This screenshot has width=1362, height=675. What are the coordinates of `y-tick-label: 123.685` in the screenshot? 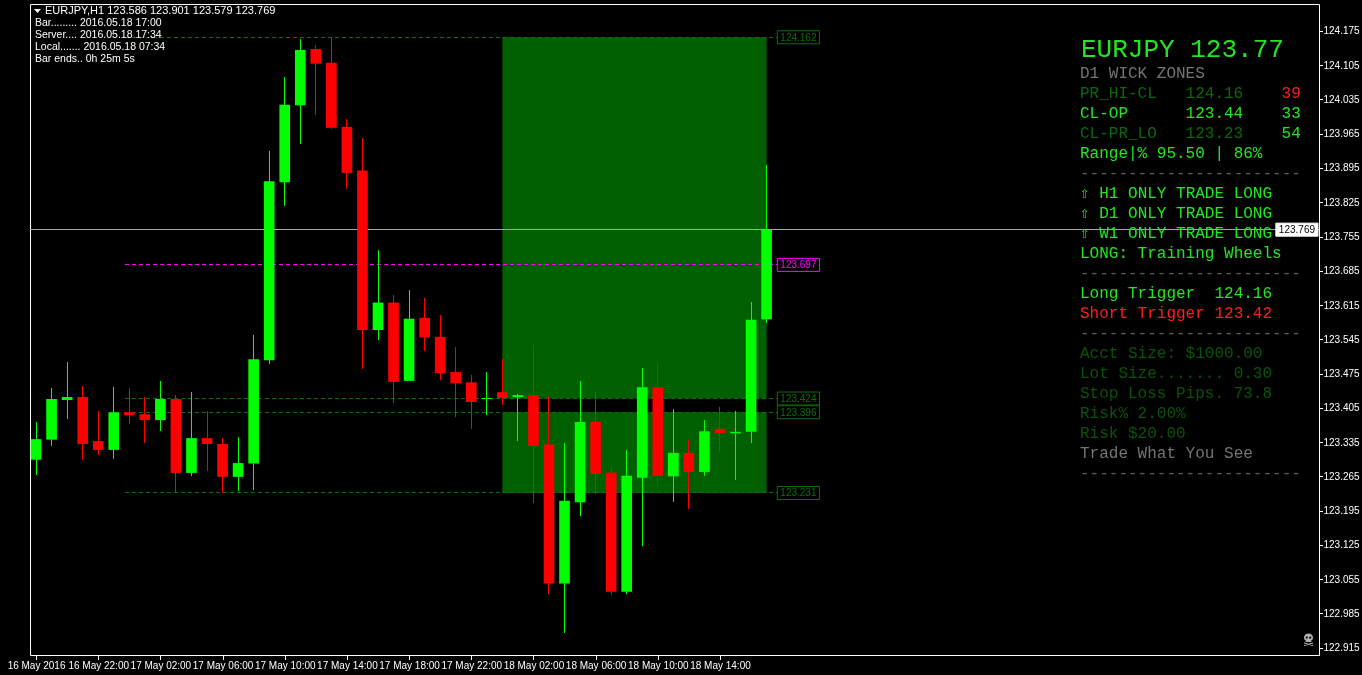 It's located at (1342, 271).